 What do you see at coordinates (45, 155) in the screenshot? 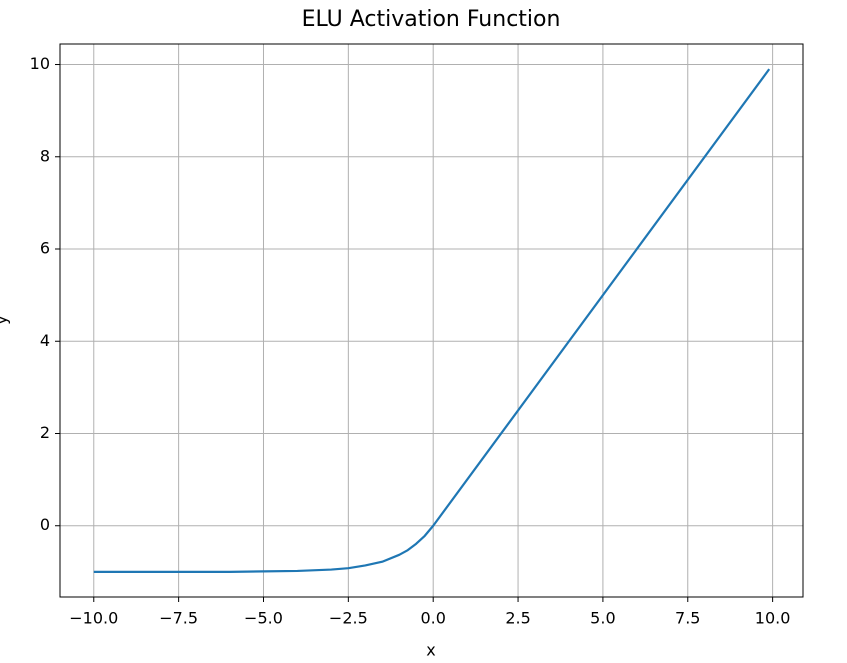
I see `y-tick-label: 8` at bounding box center [45, 155].